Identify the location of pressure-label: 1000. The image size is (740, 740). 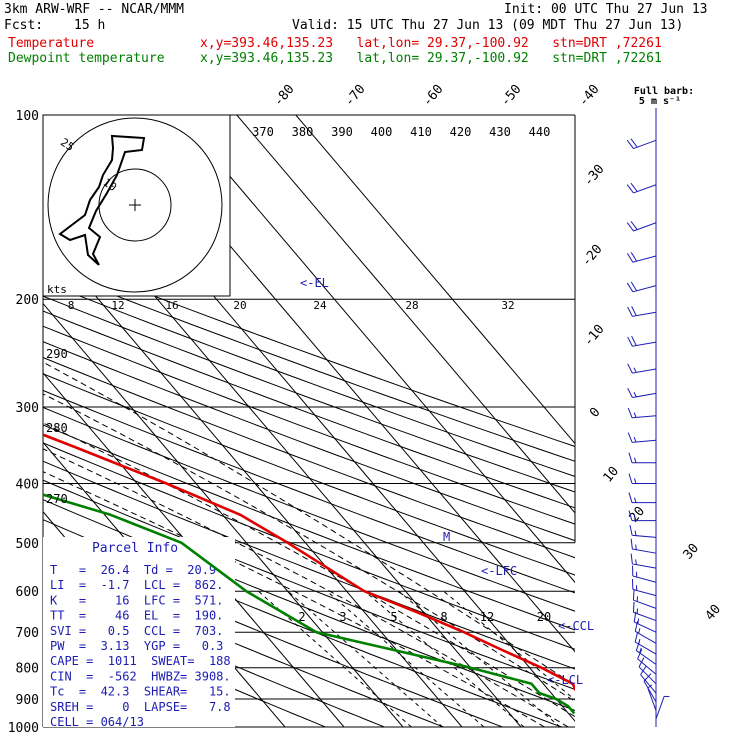
(23, 728).